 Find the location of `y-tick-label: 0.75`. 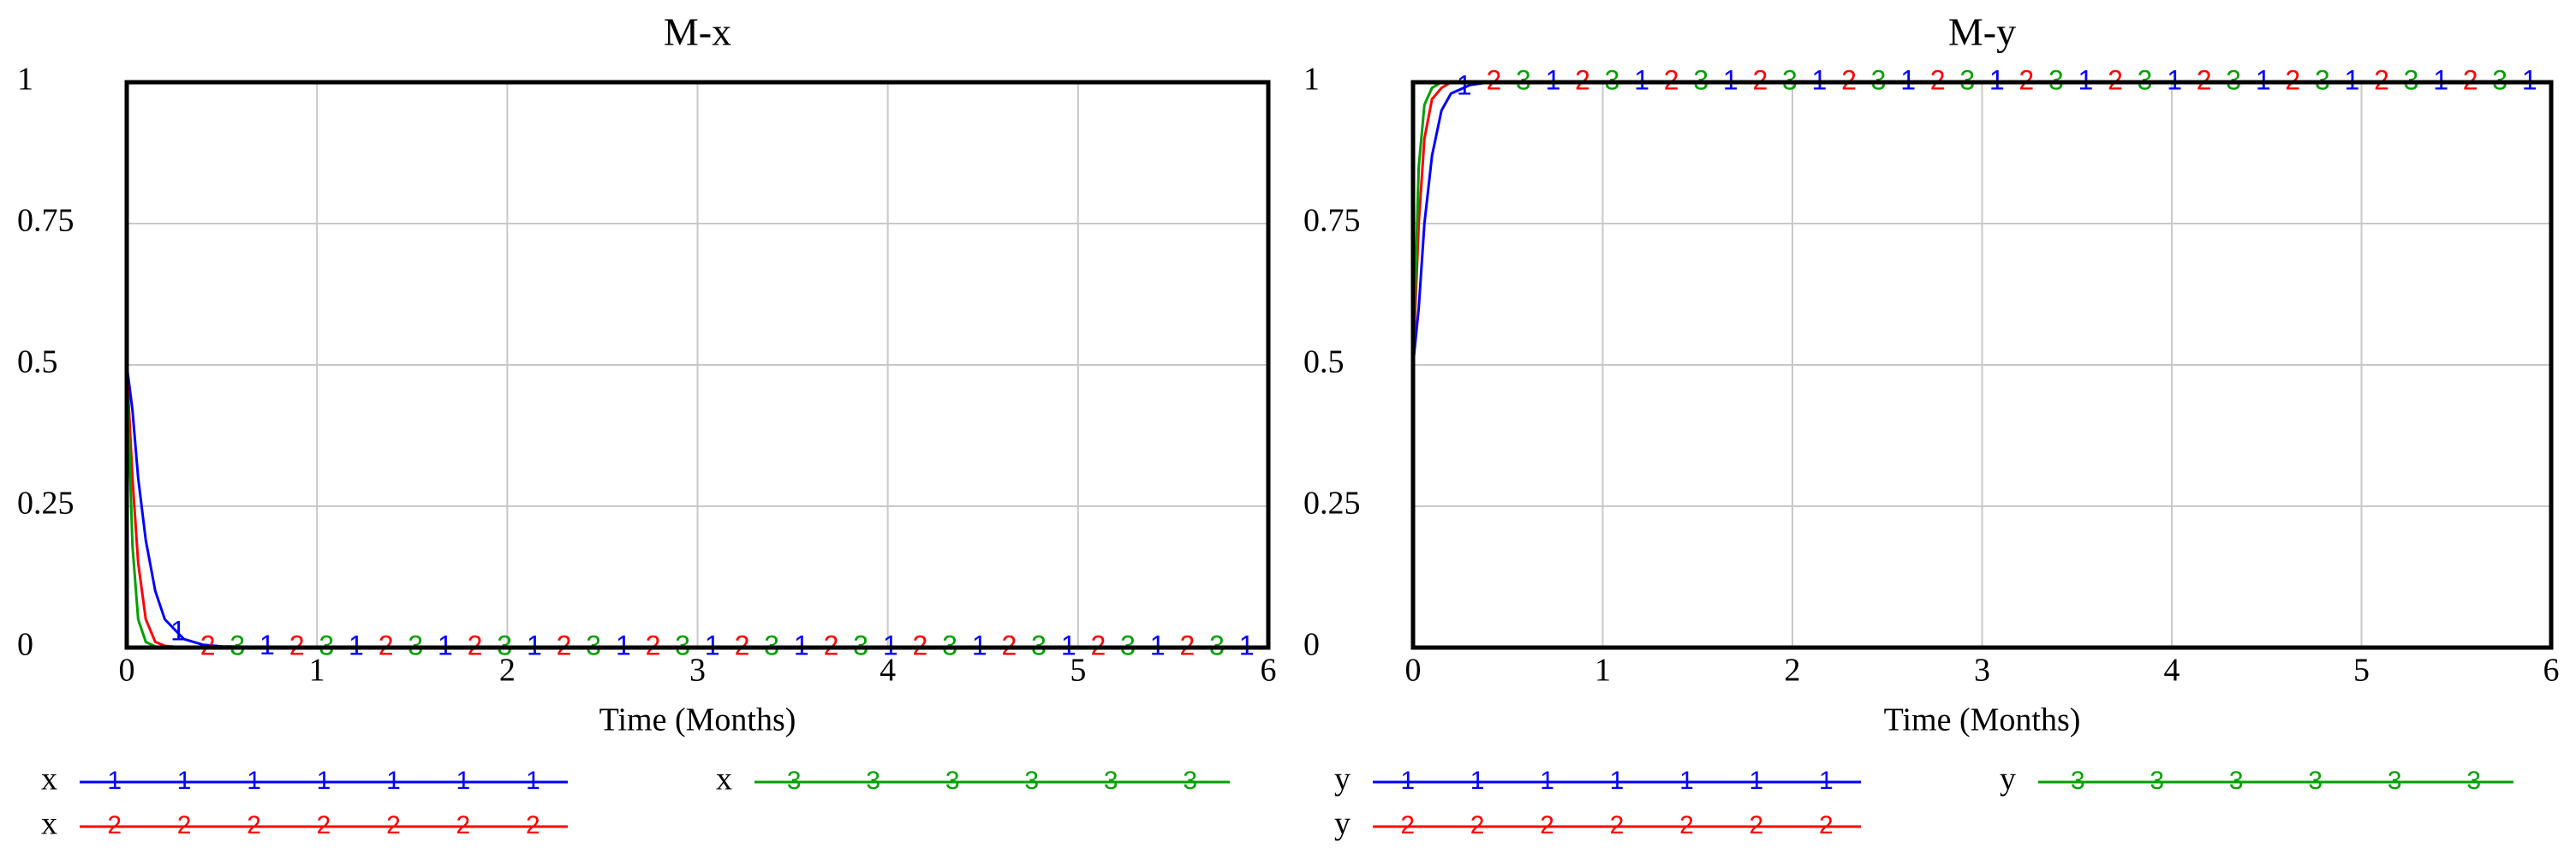

y-tick-label: 0.75 is located at coordinates (46, 221).